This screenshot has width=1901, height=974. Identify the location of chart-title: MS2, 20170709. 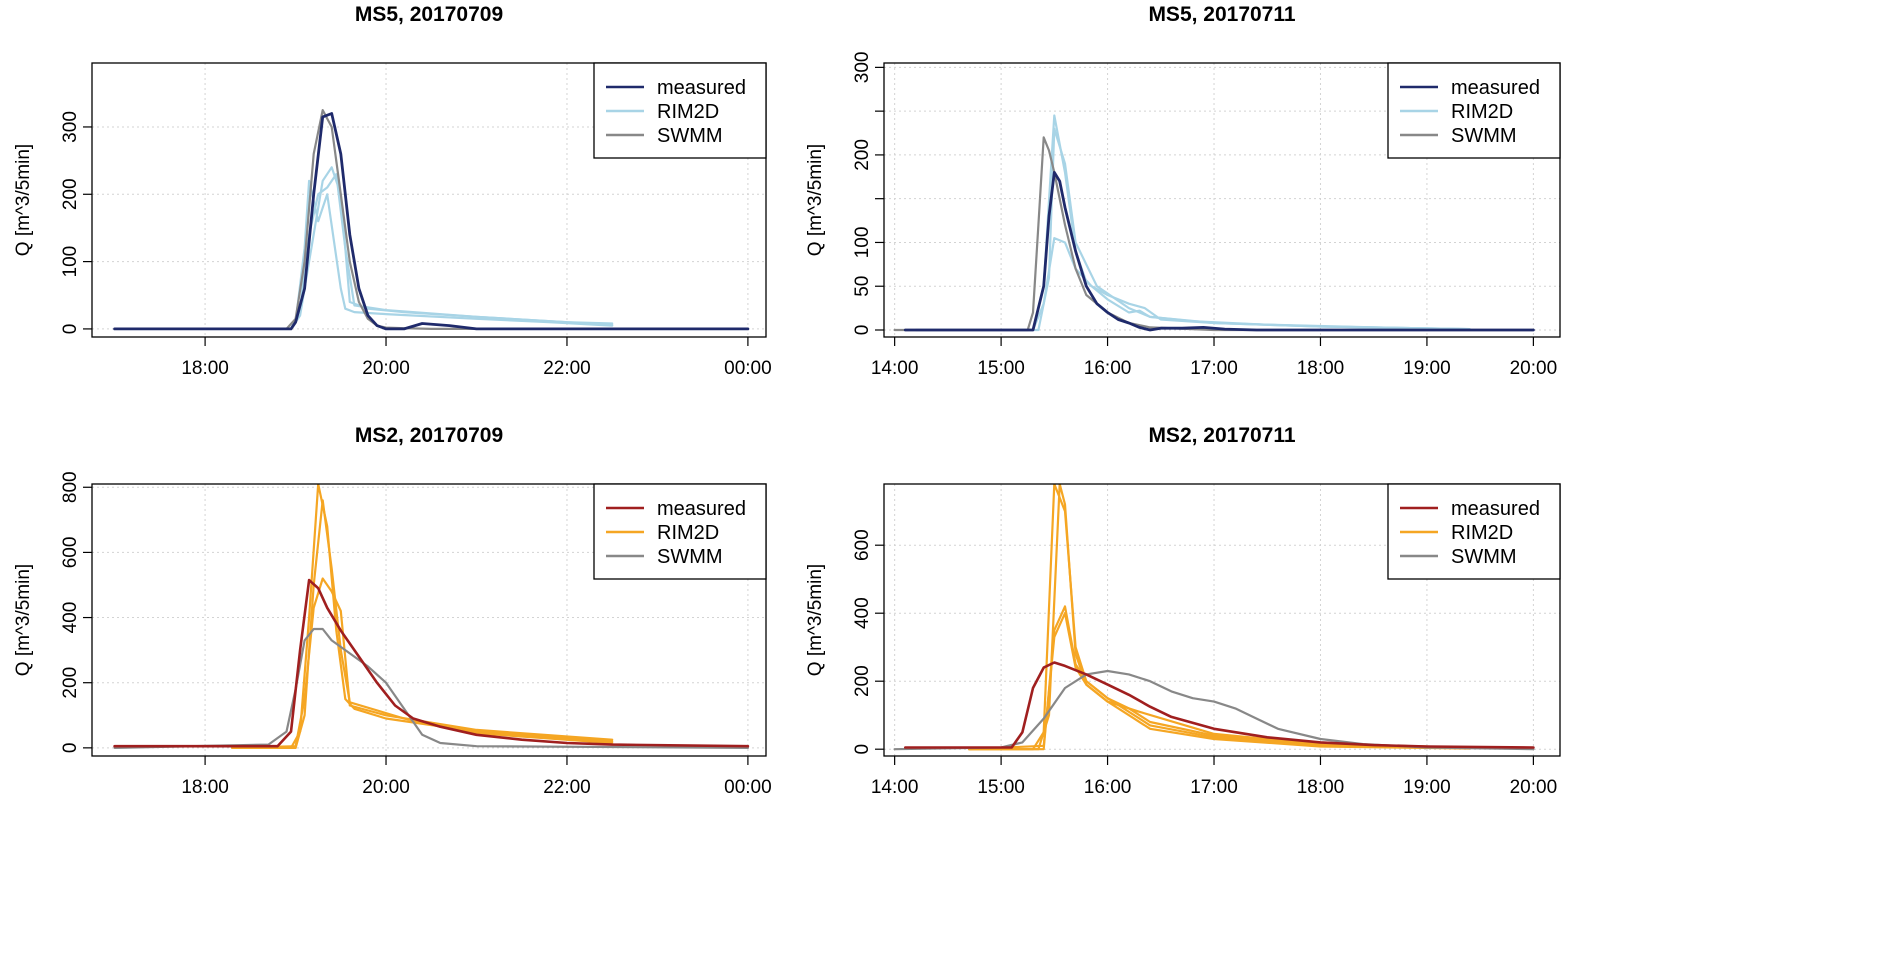
(429, 435).